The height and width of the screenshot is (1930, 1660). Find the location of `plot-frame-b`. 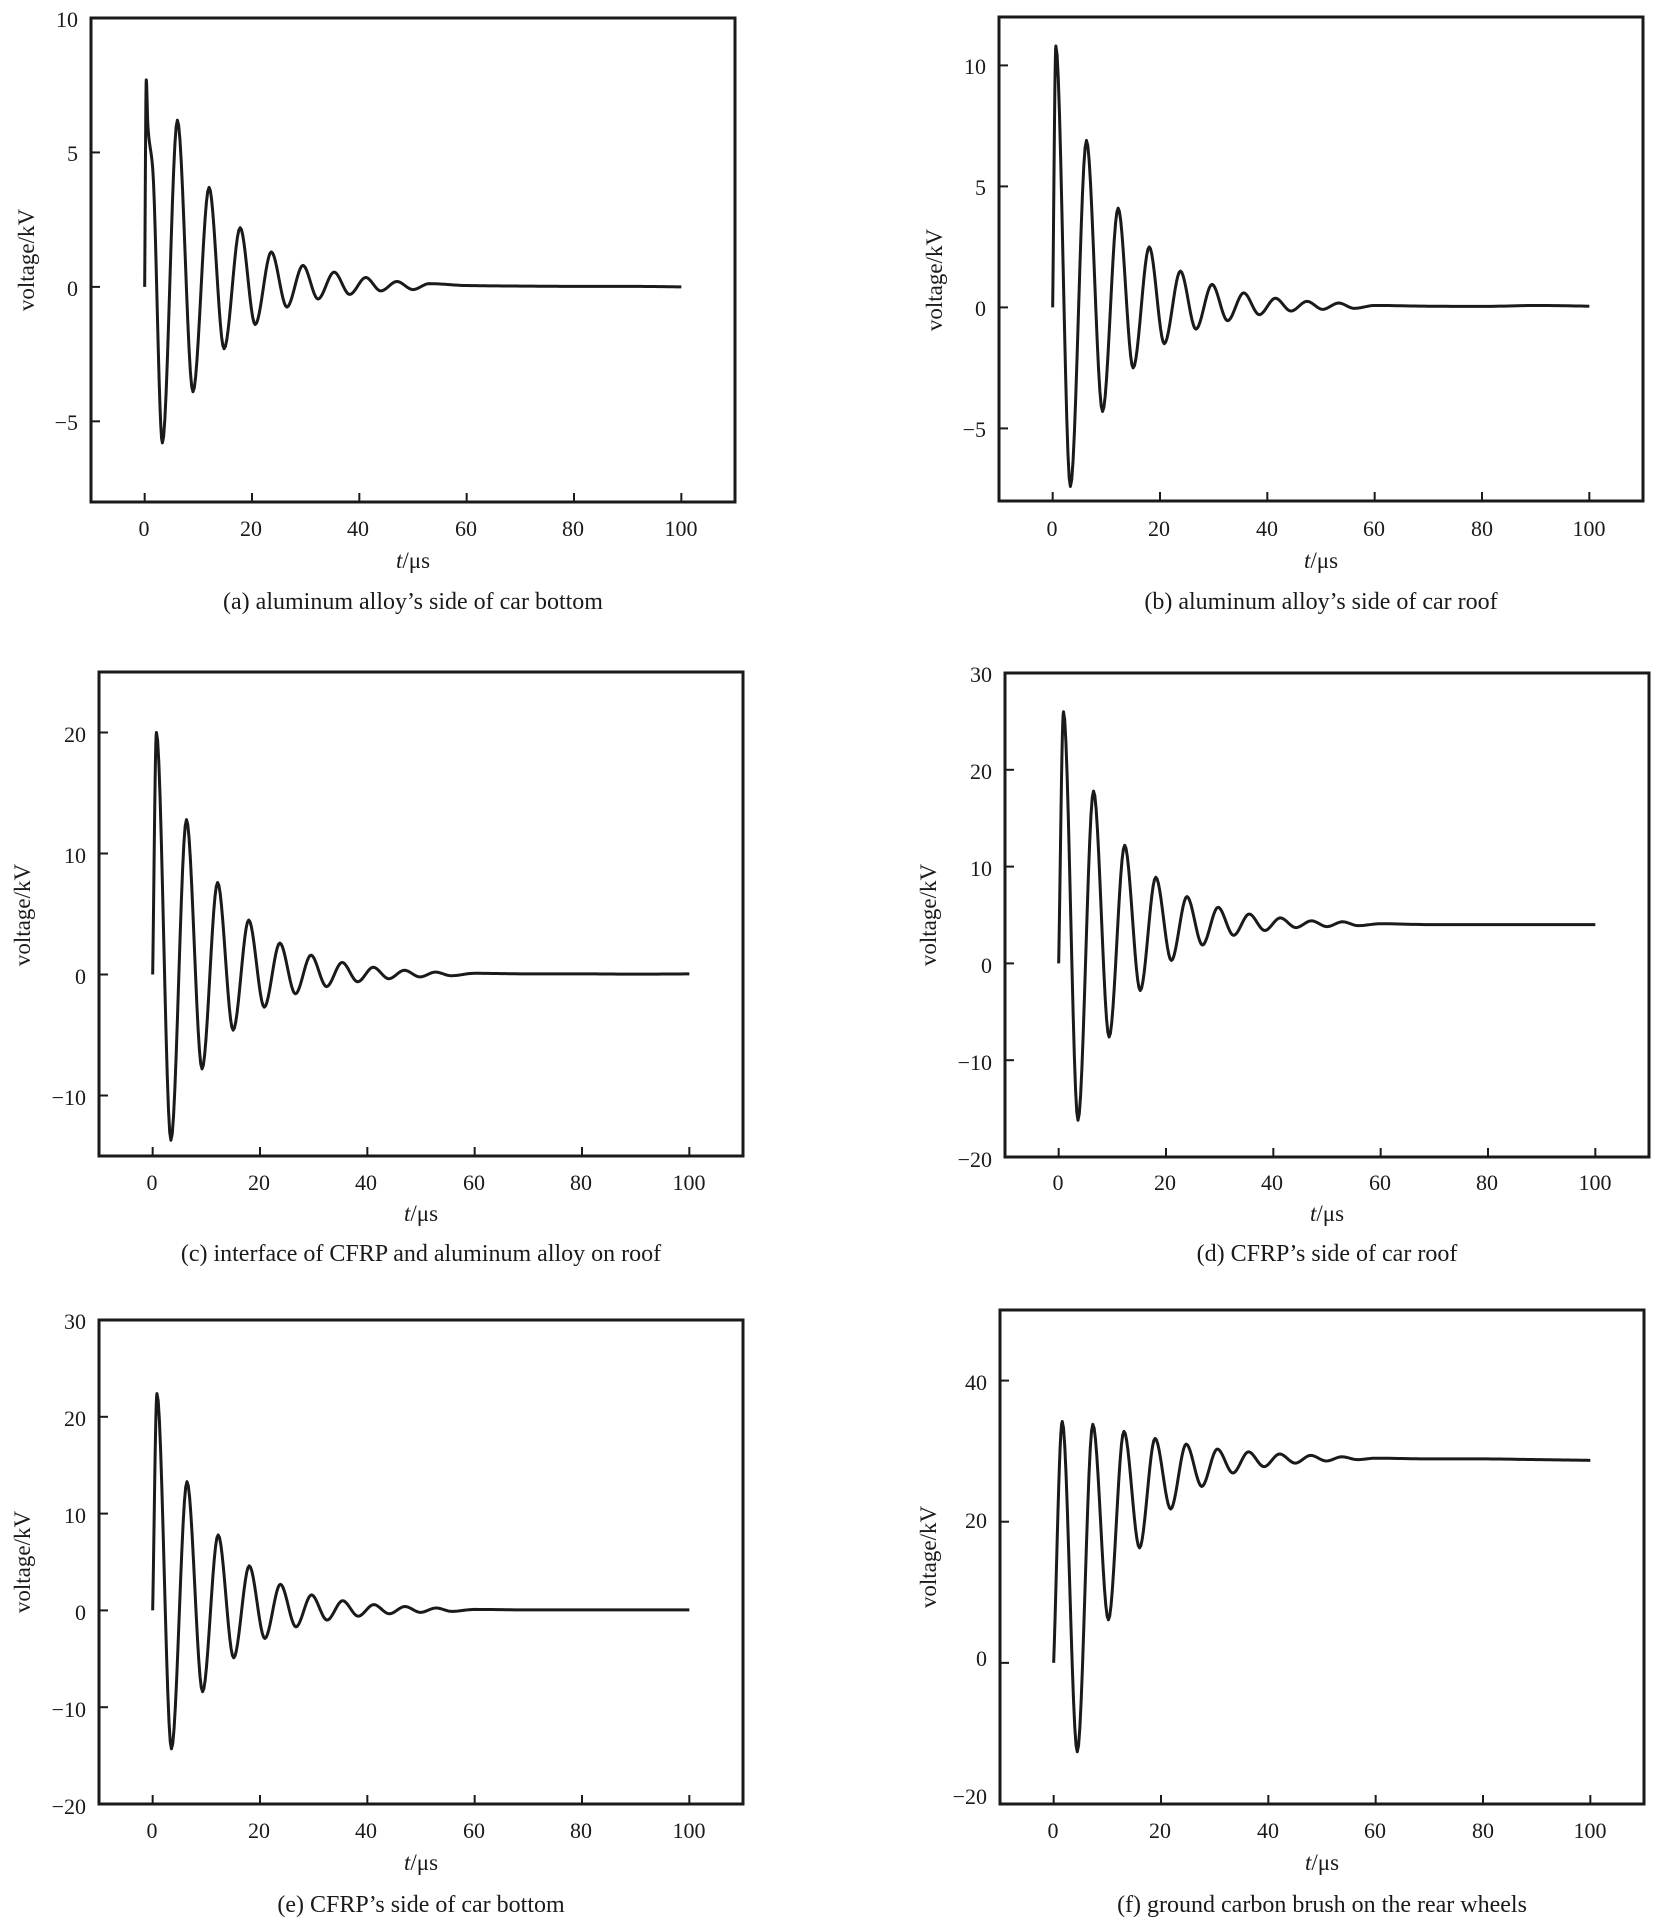

plot-frame-b is located at coordinates (1321, 259).